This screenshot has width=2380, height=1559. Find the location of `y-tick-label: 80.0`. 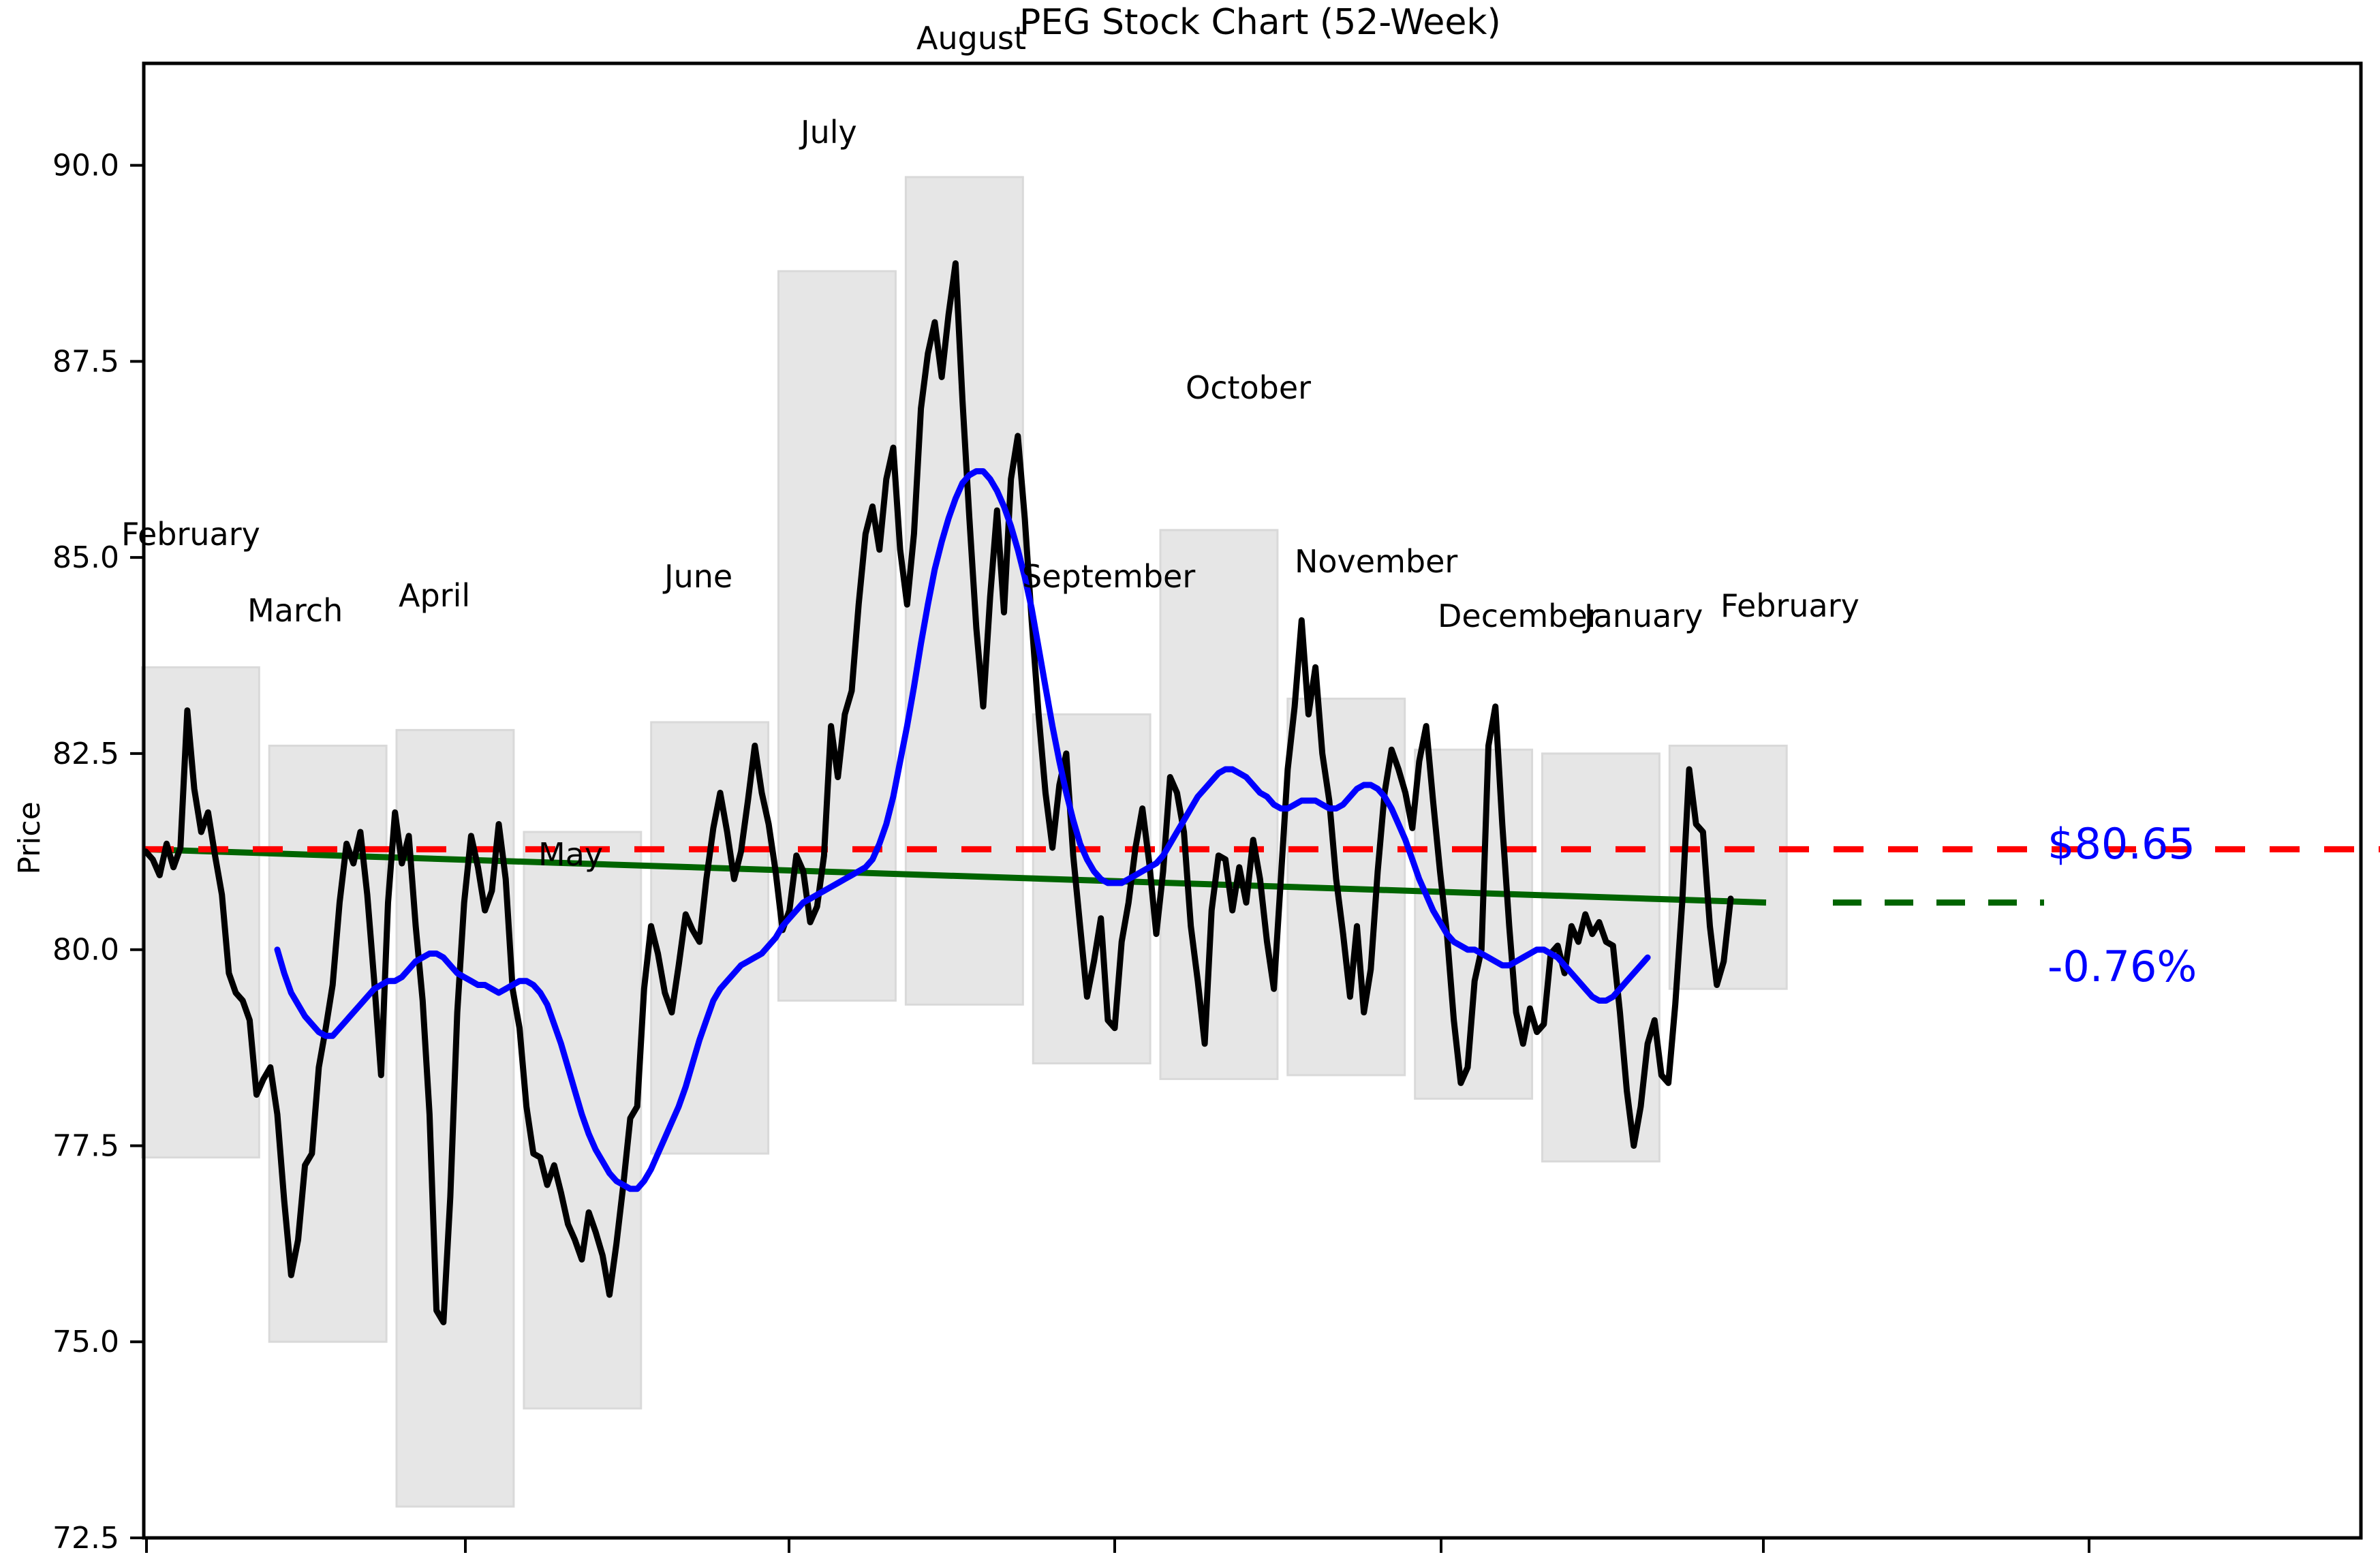

y-tick-label: 80.0 is located at coordinates (85, 950).